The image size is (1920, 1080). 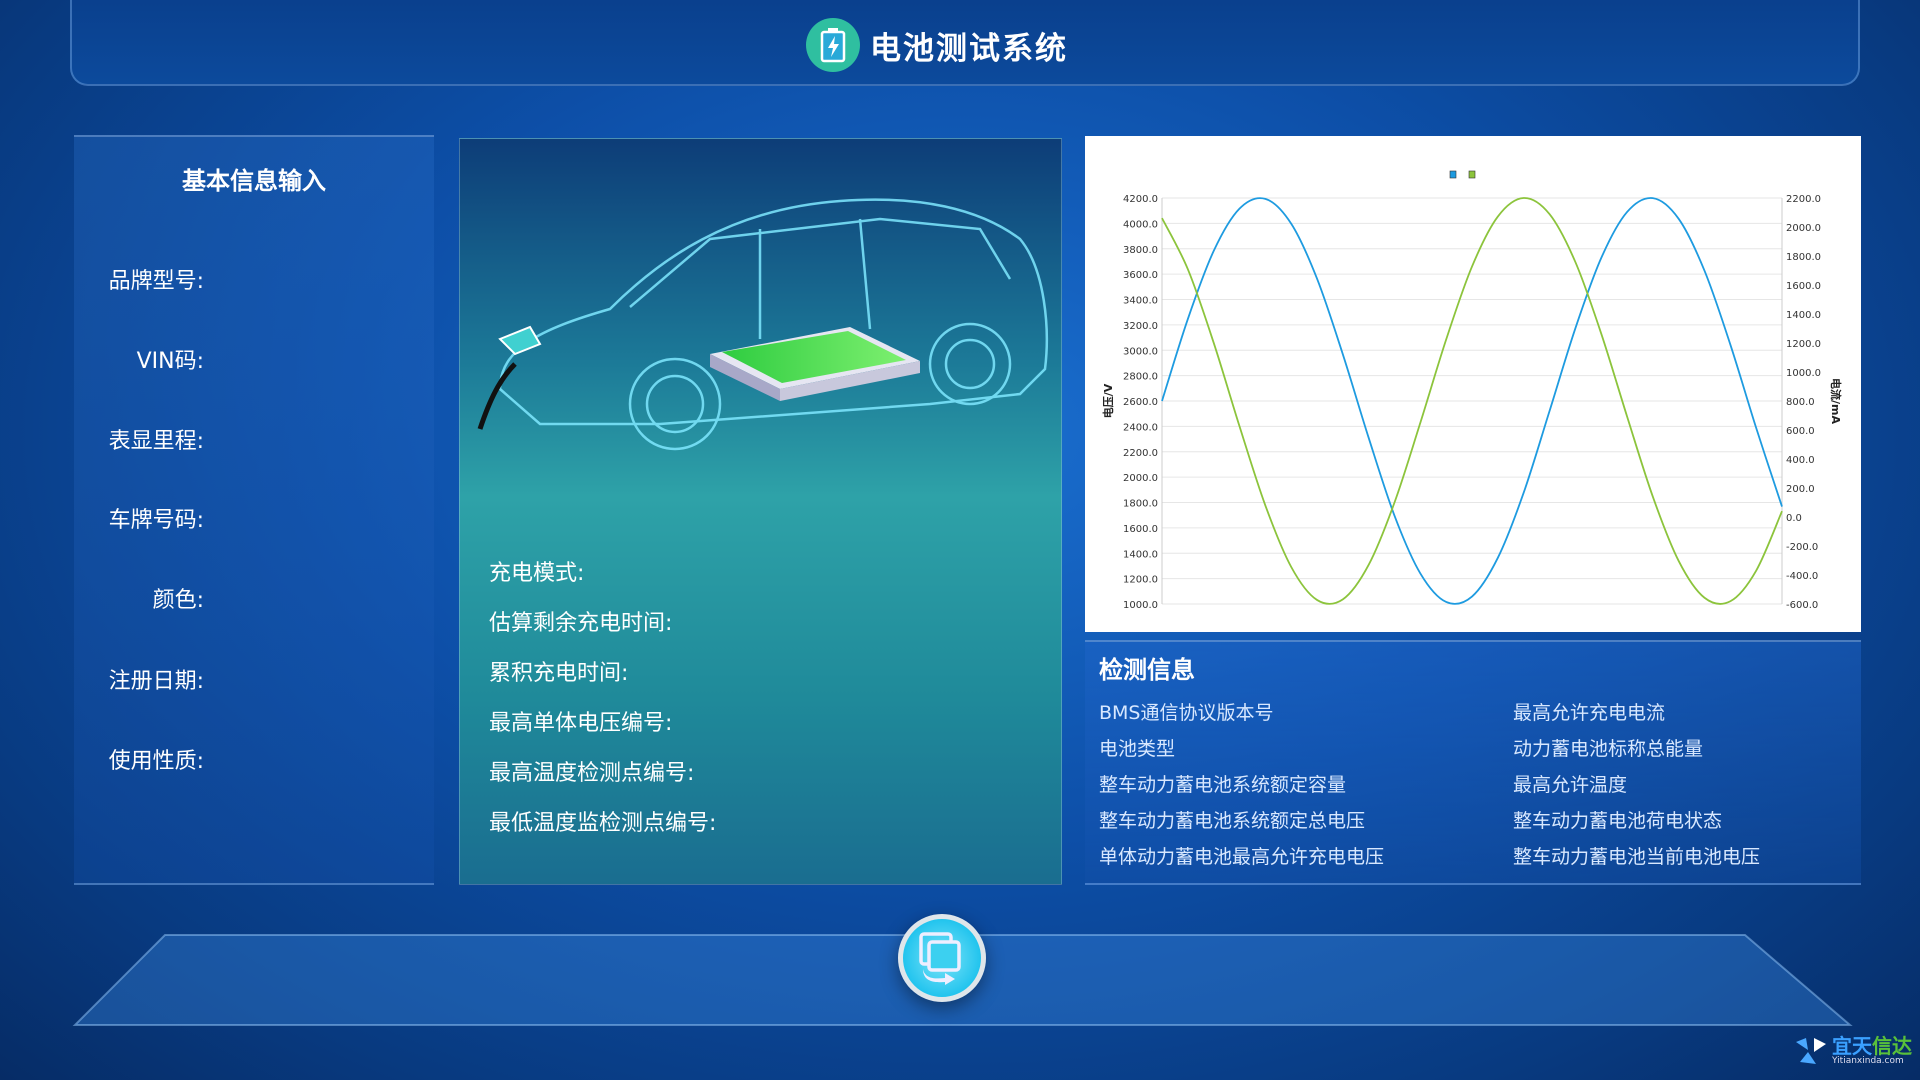 I want to click on y-tick-label: 1600.0, so click(x=1140, y=529).